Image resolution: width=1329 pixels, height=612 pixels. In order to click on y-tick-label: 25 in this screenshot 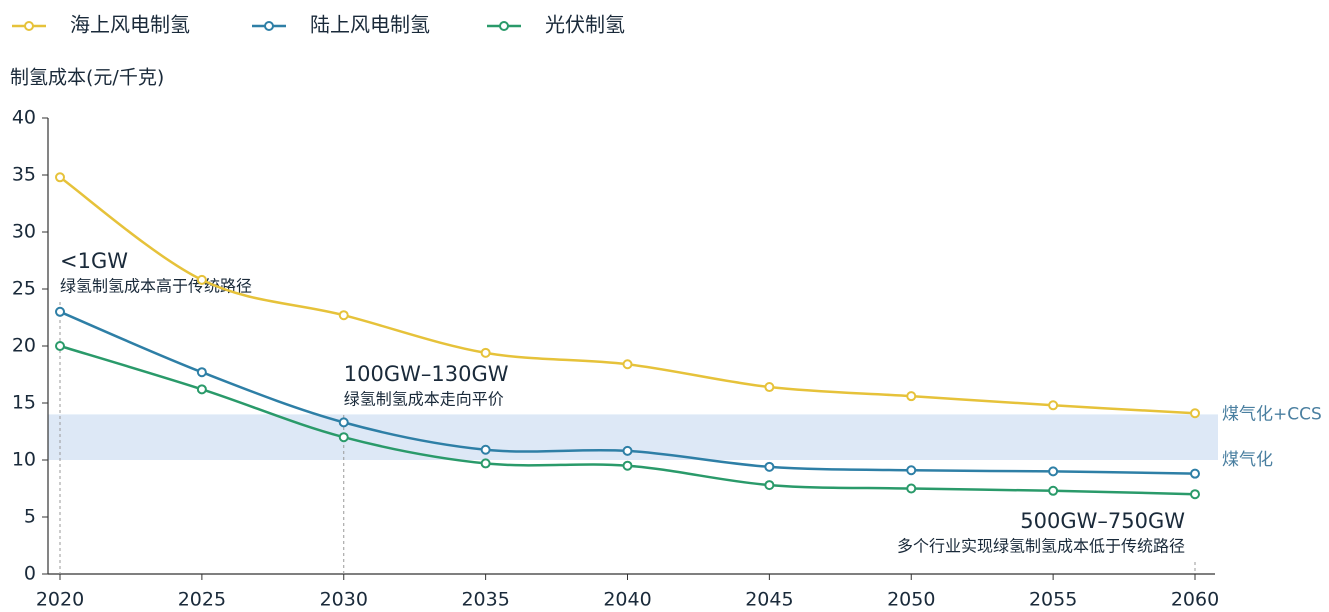, I will do `click(24, 289)`.